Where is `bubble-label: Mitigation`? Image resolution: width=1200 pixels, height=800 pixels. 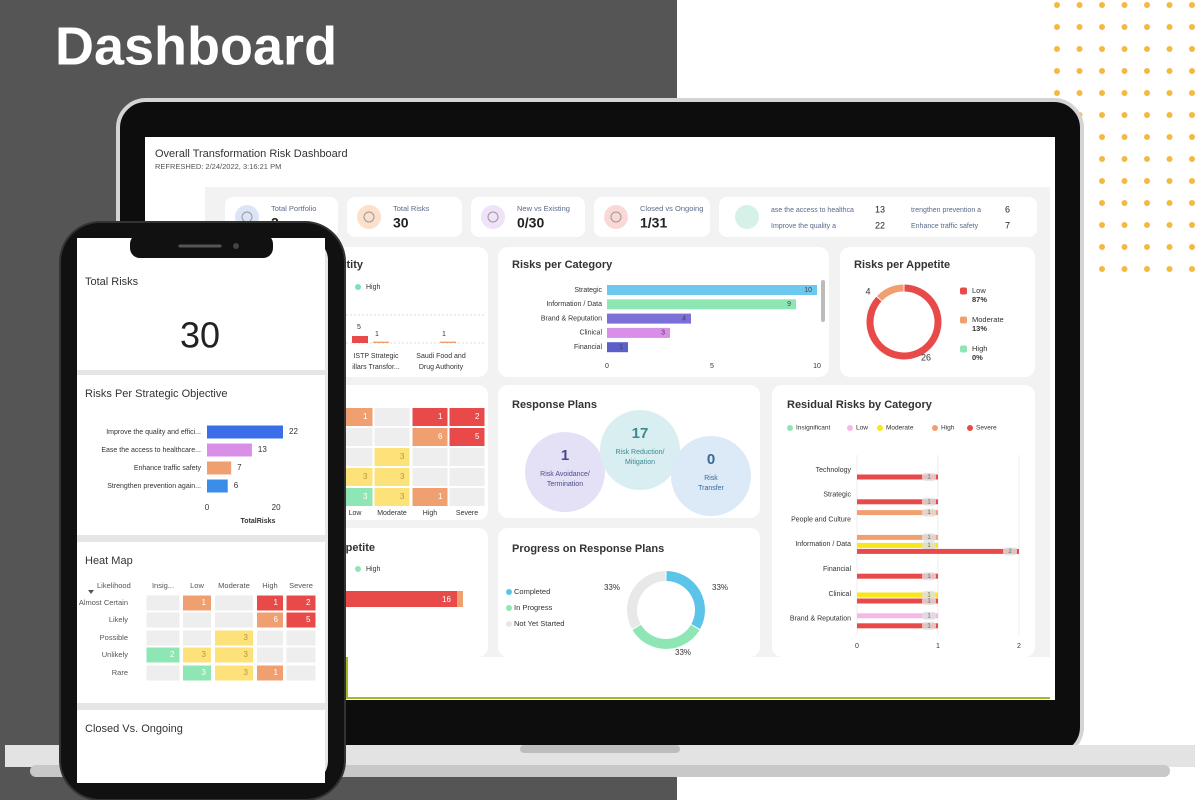
bubble-label: Mitigation is located at coordinates (640, 462).